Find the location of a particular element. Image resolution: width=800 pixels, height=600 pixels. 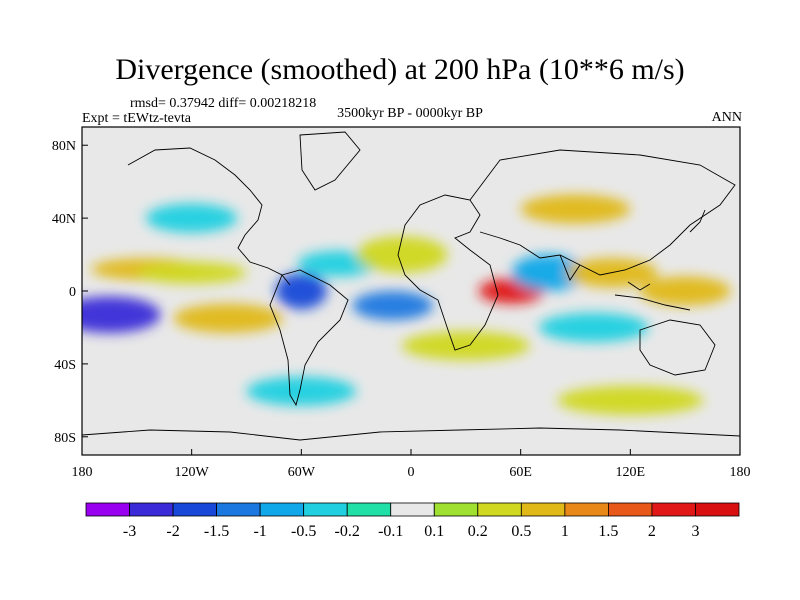

period-label: 3500kyr BP - 0000kyr BP is located at coordinates (410, 113).